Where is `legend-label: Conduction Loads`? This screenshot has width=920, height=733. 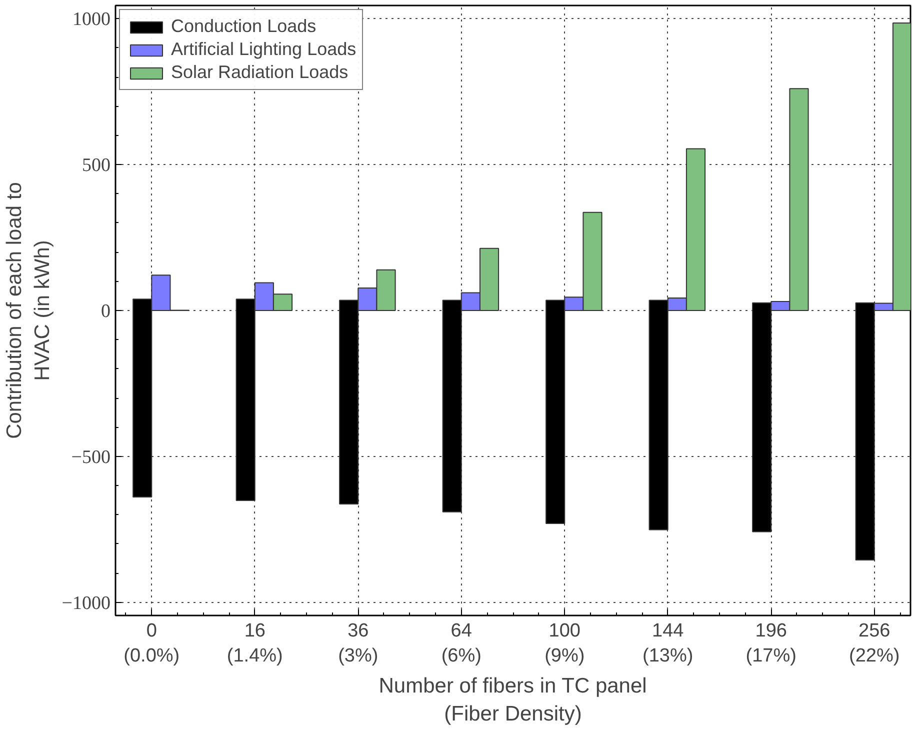
legend-label: Conduction Loads is located at coordinates (243, 26).